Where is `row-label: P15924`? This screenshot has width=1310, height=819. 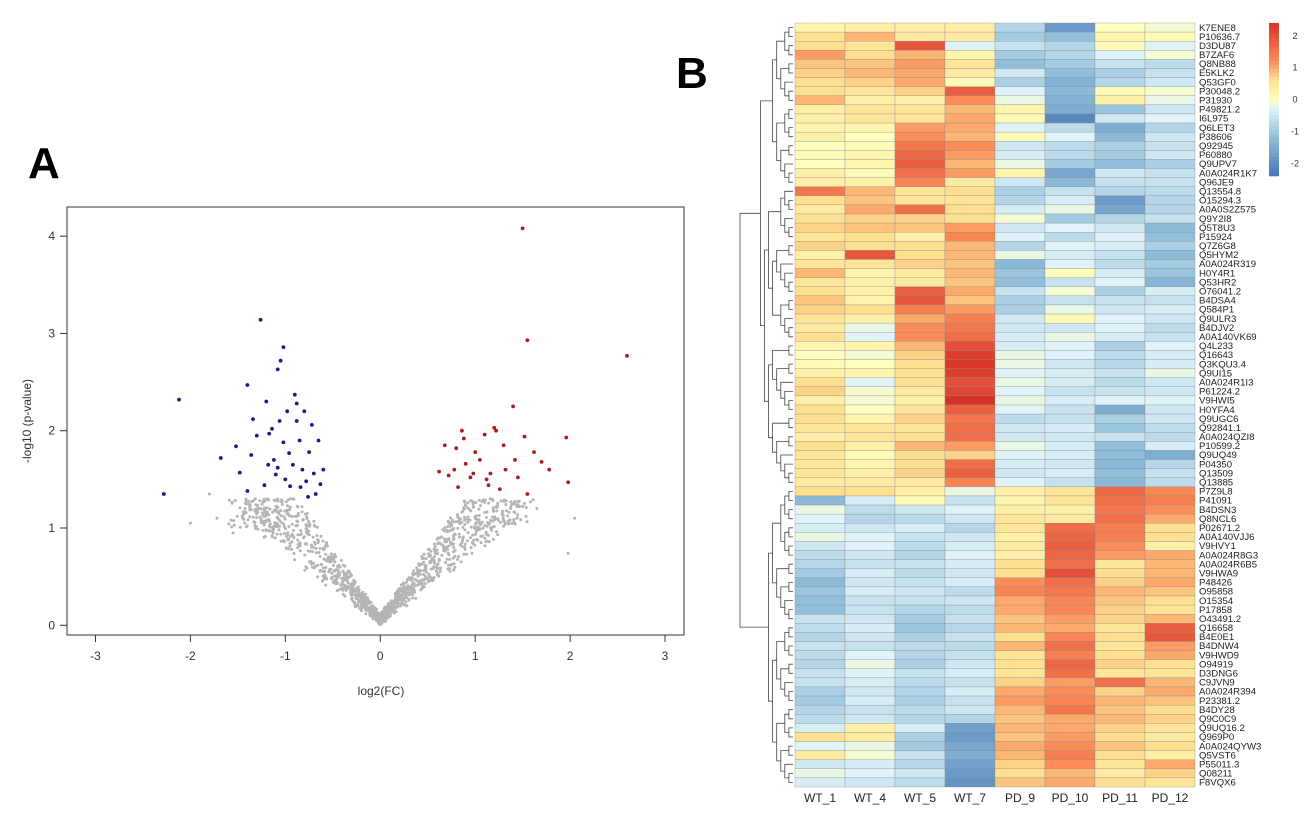 row-label: P15924 is located at coordinates (1216, 237).